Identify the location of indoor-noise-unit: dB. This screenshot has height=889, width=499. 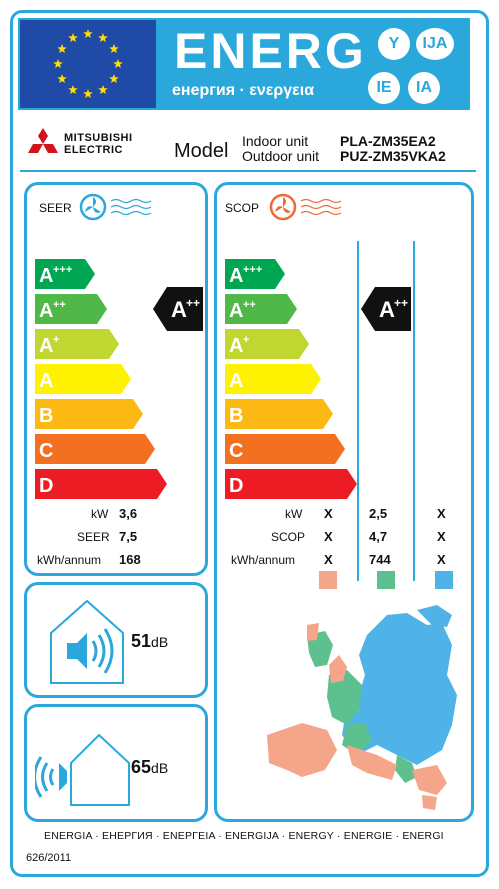
(160, 642).